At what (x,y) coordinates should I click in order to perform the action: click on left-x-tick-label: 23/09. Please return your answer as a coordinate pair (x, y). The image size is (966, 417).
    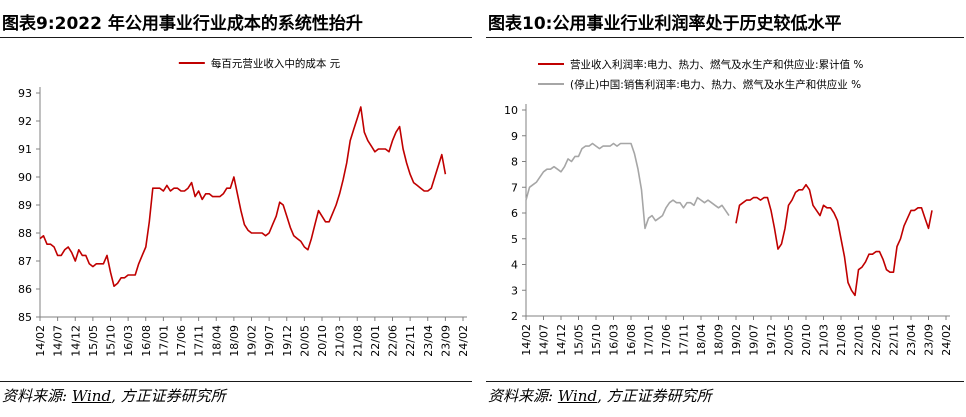
    Looking at the image, I should click on (445, 341).